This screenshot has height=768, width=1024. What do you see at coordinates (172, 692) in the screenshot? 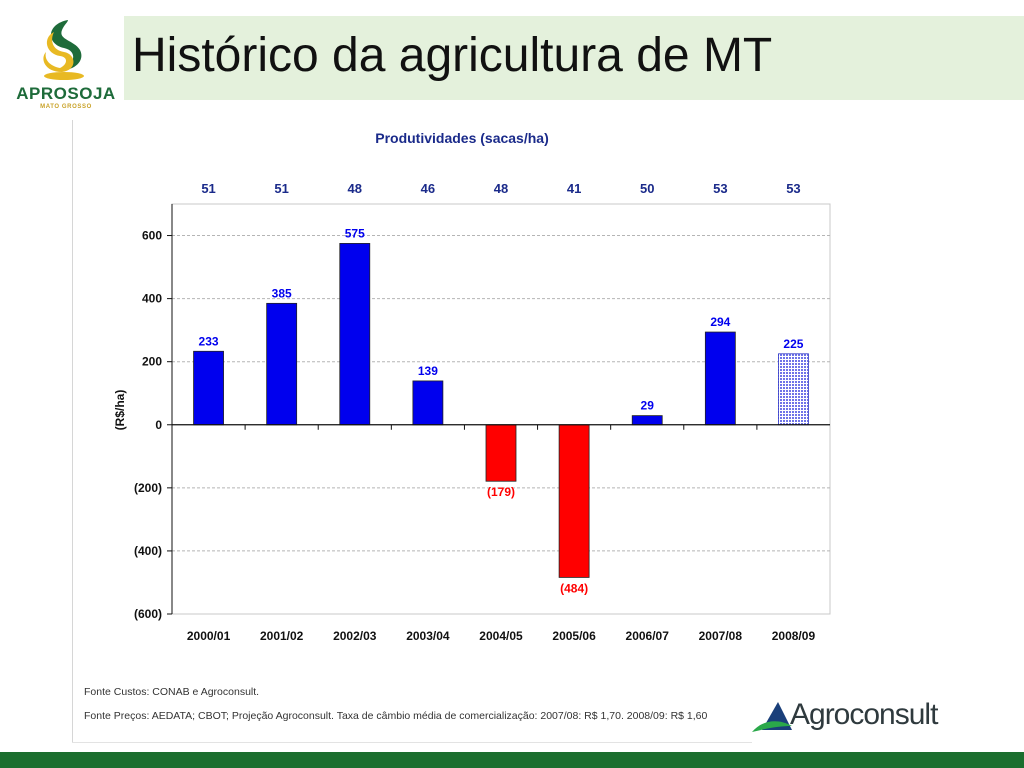
I see `source-costs-note: Fonte Custos: CONAB e Agroconsult.` at bounding box center [172, 692].